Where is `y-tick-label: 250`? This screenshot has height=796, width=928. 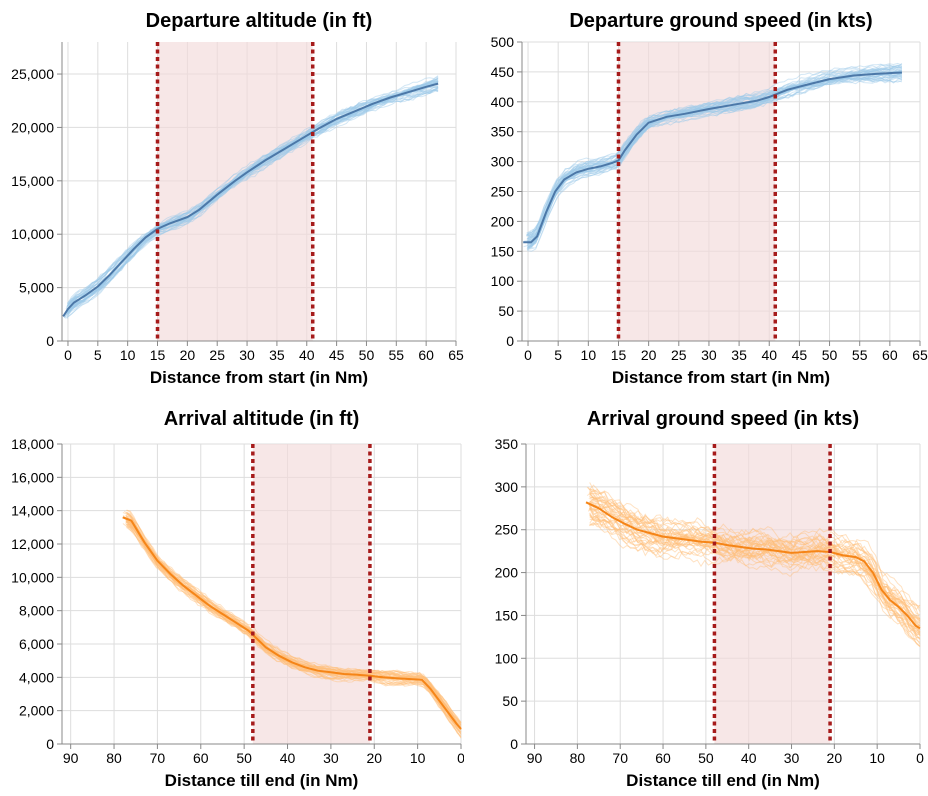
y-tick-label: 250 is located at coordinates (507, 530).